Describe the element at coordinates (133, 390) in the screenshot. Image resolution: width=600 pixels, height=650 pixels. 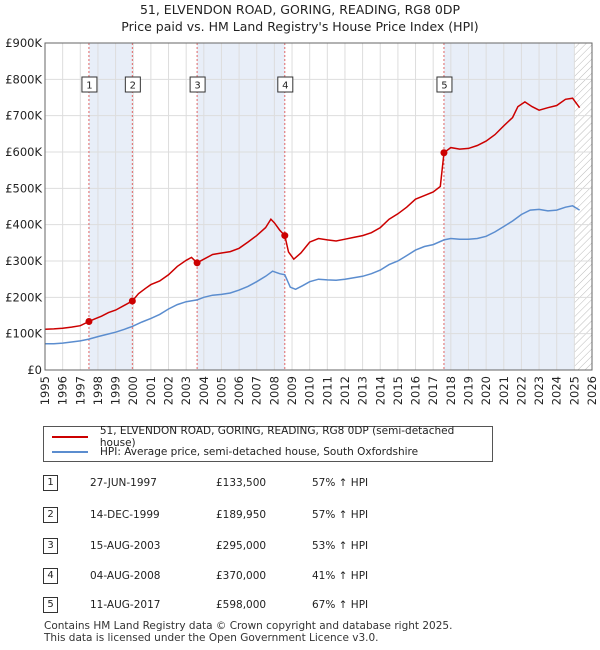
I see `x-tick-label: 2000` at that location.